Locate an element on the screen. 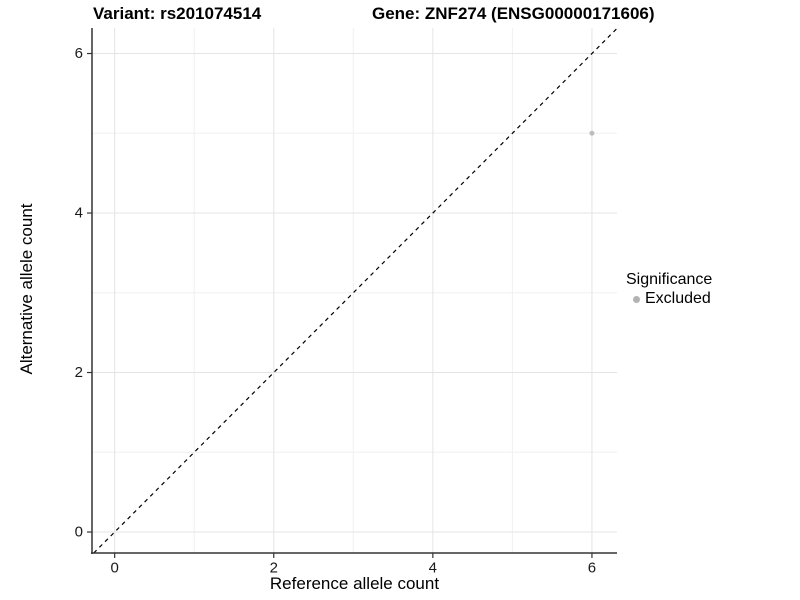  y-tick-label: 6 is located at coordinates (79, 53).